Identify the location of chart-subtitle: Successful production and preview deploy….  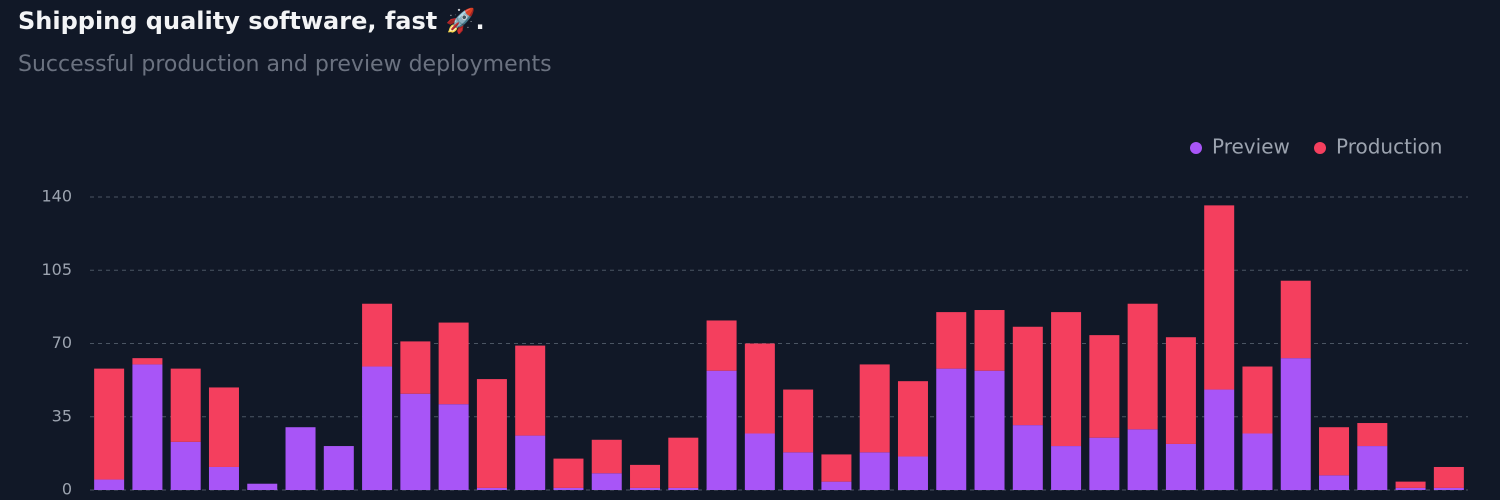
(285, 64).